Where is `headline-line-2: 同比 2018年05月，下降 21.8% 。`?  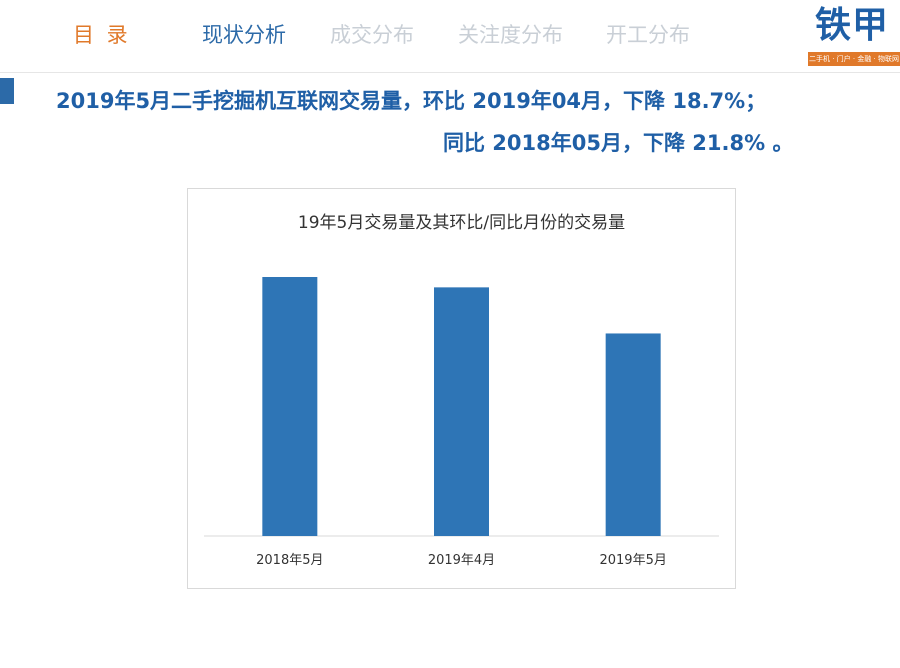
headline-line-2: 同比 2018年05月，下降 21.8% 。 is located at coordinates (618, 143).